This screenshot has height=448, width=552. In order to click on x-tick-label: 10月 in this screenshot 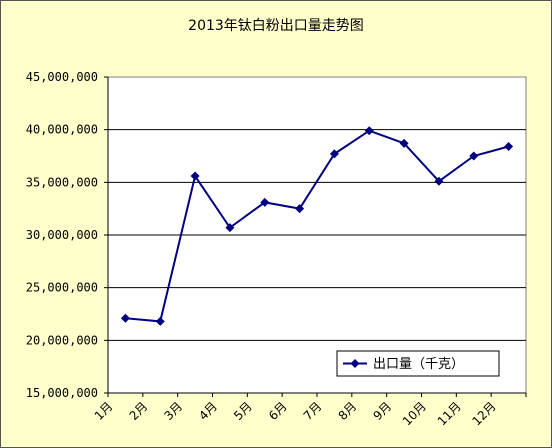, I will do `click(414, 413)`.